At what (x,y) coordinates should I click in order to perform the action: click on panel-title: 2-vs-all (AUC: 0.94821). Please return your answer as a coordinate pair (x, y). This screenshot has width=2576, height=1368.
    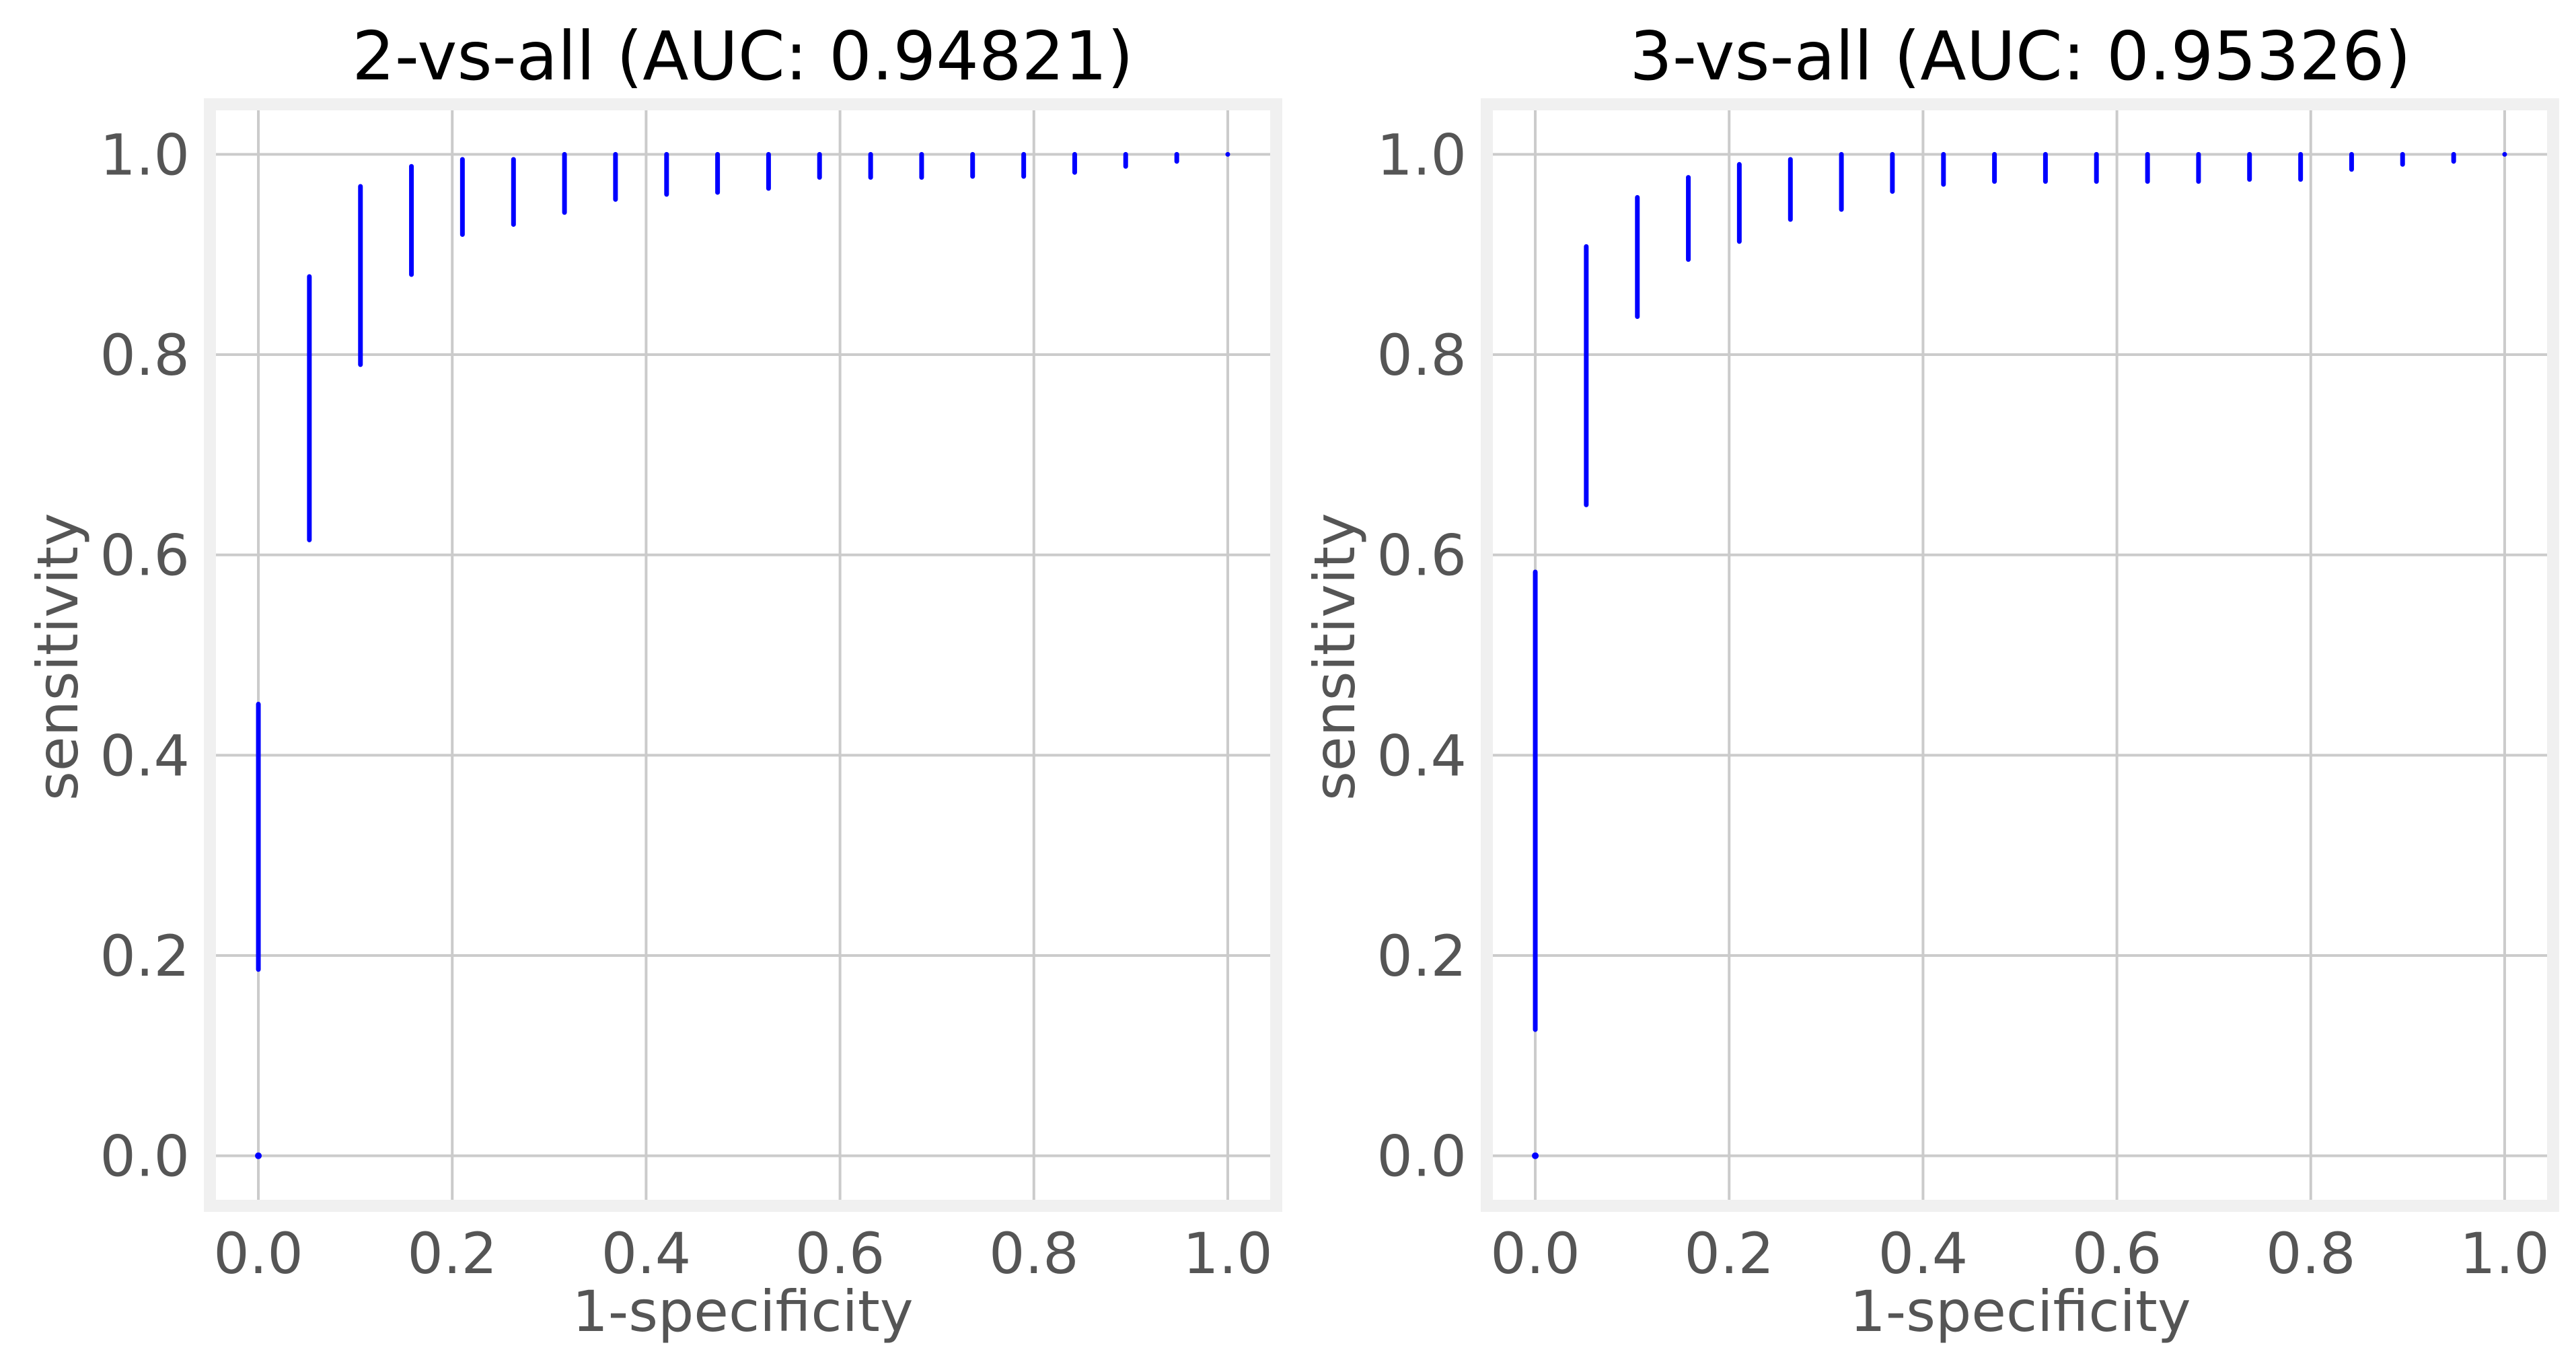
    Looking at the image, I should click on (742, 56).